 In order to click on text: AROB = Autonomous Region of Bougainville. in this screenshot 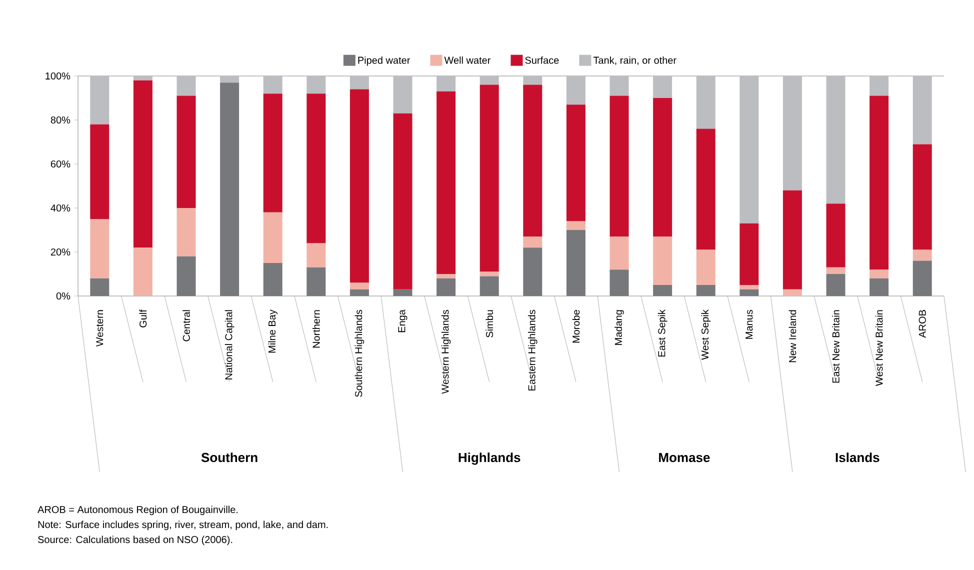, I will do `click(138, 511)`.